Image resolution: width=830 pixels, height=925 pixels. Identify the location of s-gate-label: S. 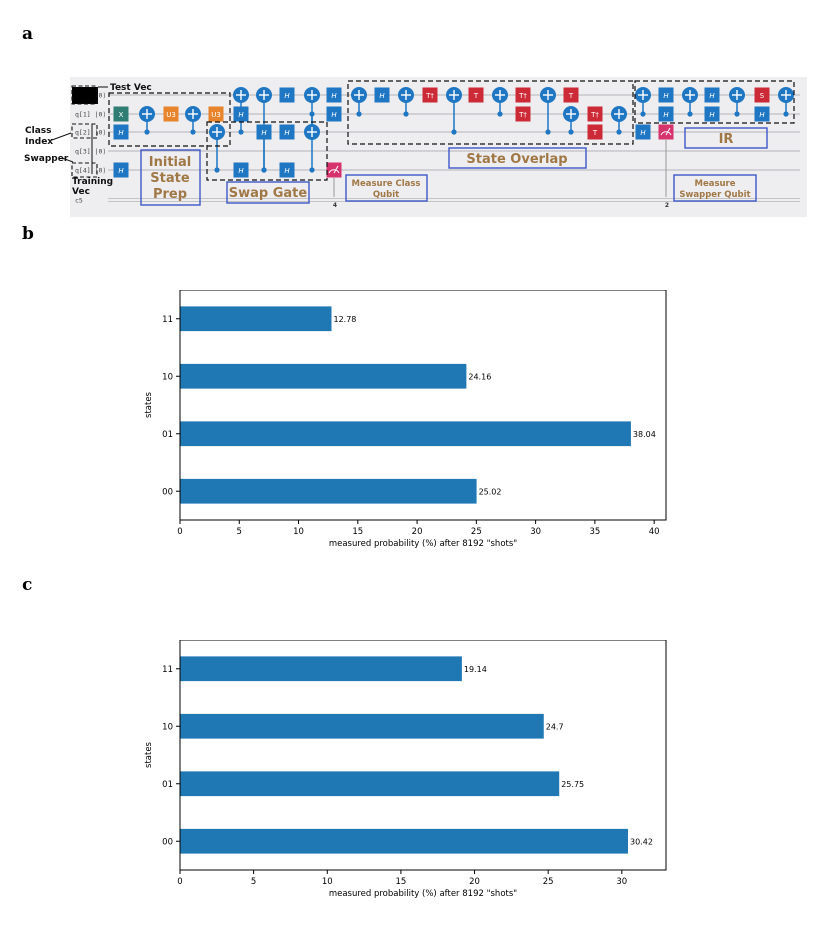
(762, 96).